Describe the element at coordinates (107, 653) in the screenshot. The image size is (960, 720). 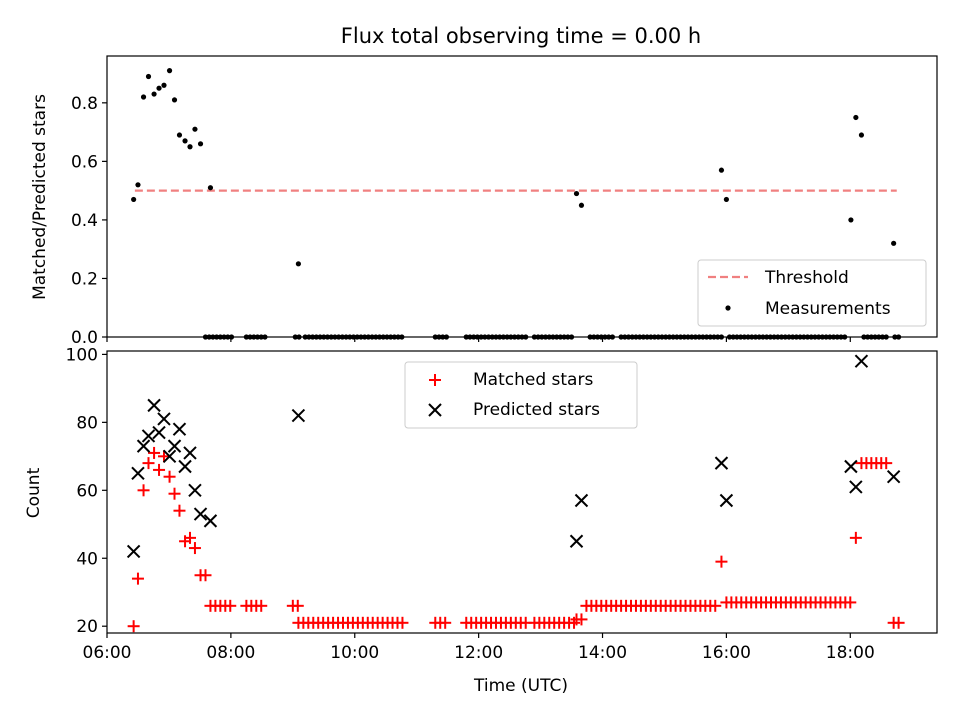
I see `bottom-xtick-label: 06:00` at that location.